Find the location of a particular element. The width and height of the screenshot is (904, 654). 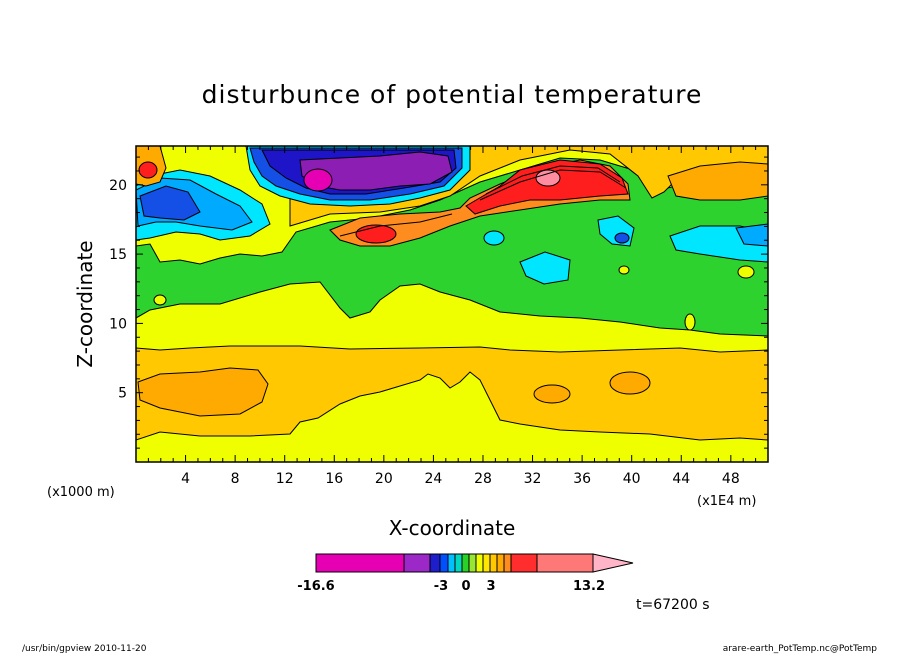

patch-lightblue-right is located at coordinates (751, 235).